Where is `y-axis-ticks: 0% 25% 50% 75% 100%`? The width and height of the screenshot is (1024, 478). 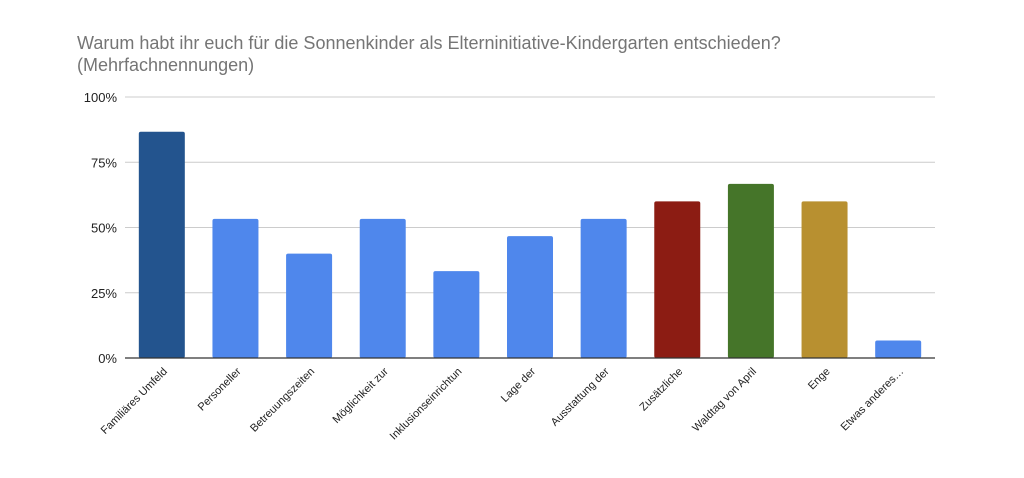 y-axis-ticks: 0% 25% 50% 75% 100% is located at coordinates (101, 228).